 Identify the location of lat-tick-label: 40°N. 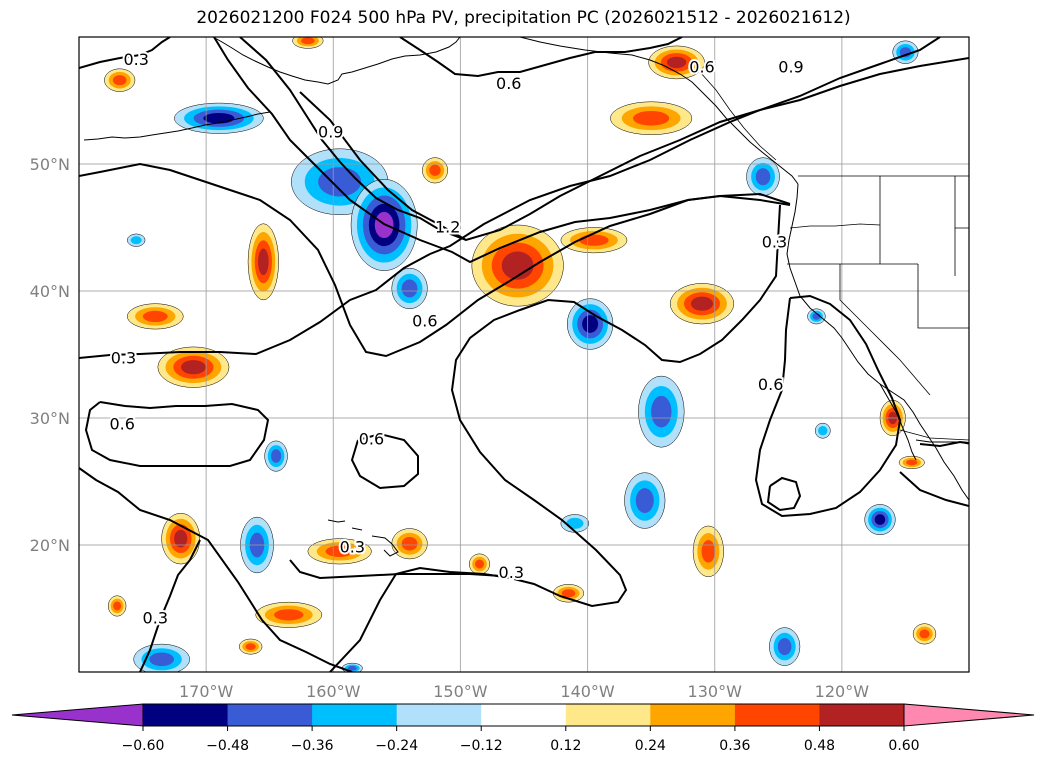
(50, 291).